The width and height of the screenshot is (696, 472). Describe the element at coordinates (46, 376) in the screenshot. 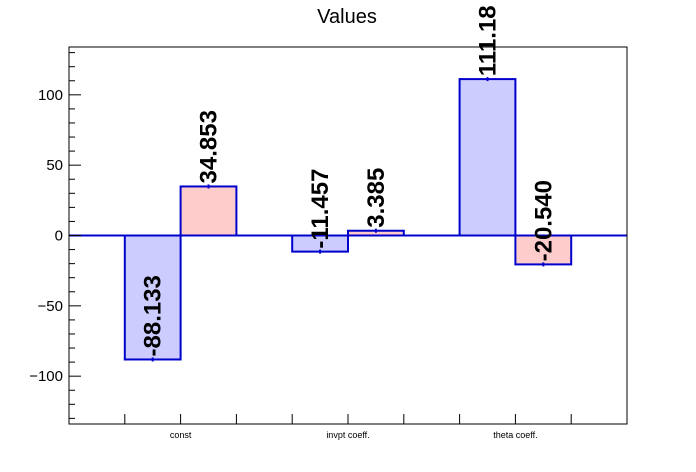

I see `y-tick-label: −100` at that location.